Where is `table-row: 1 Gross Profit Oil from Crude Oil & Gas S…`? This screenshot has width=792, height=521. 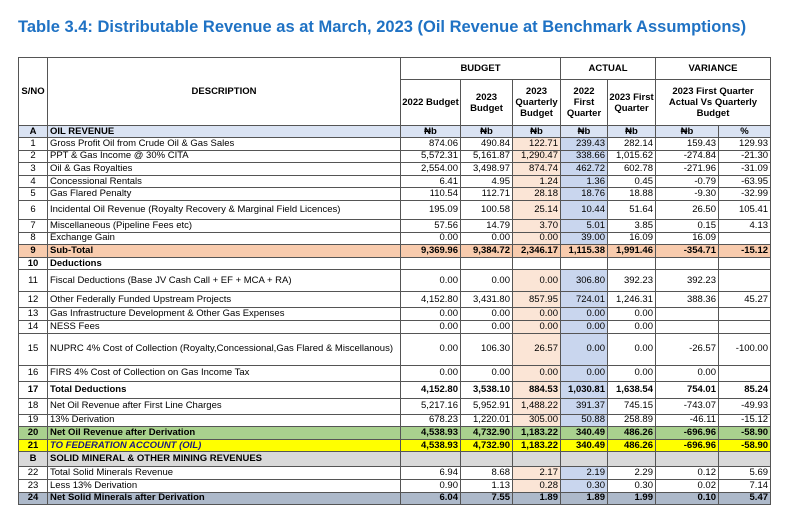
table-row: 1 Gross Profit Oil from Crude Oil & Gas S… is located at coordinates (395, 144).